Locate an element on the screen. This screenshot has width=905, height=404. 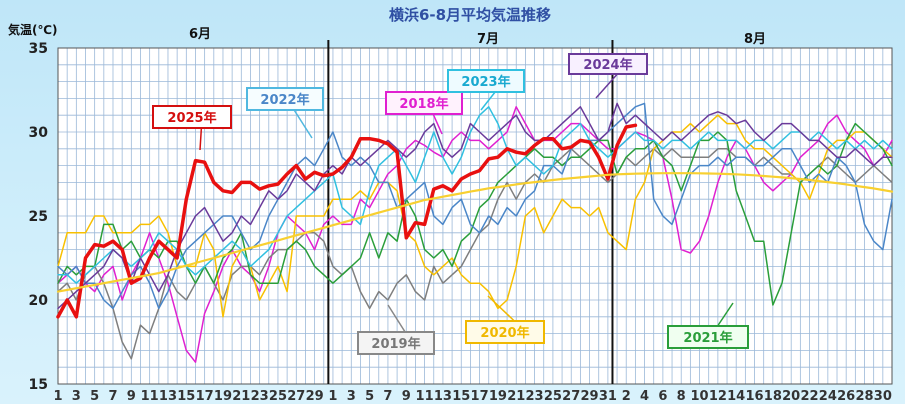
month-label-july: 7月 is located at coordinates (488, 39).